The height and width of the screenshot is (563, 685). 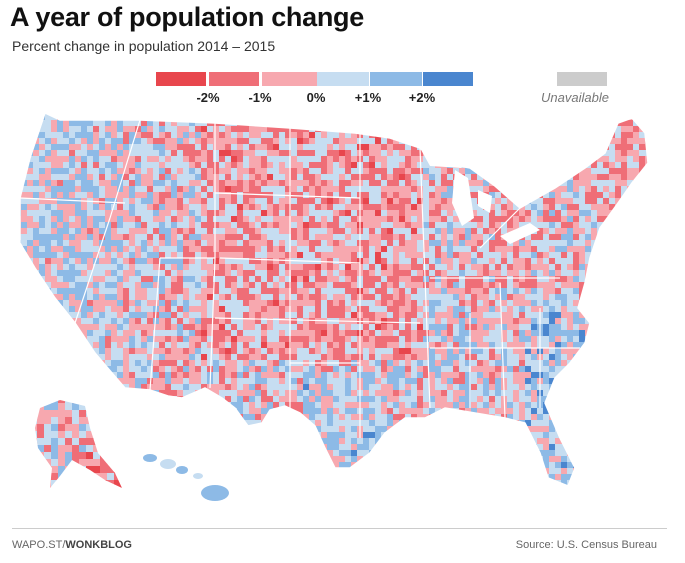 I want to click on alaska-counties, so click(x=78, y=444).